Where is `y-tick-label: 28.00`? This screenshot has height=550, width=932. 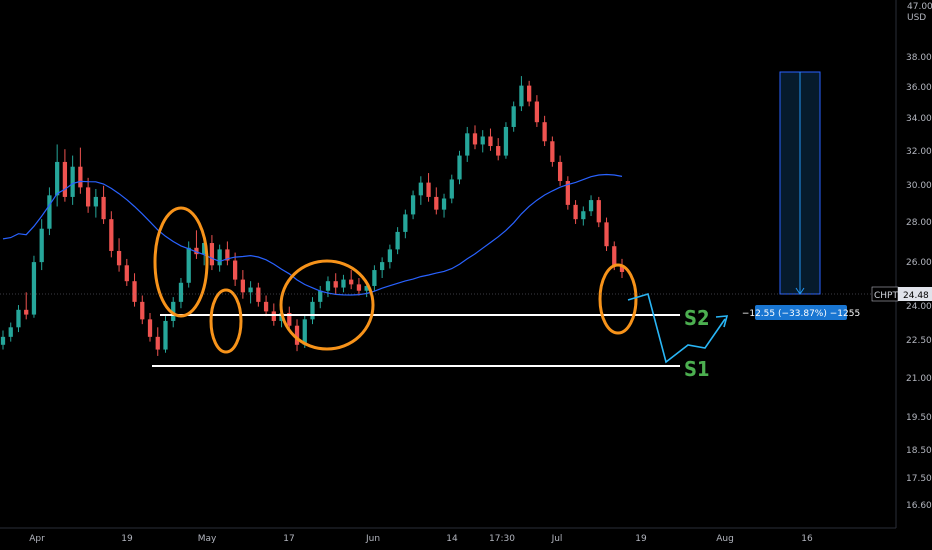
y-tick-label: 28.00 is located at coordinates (919, 223).